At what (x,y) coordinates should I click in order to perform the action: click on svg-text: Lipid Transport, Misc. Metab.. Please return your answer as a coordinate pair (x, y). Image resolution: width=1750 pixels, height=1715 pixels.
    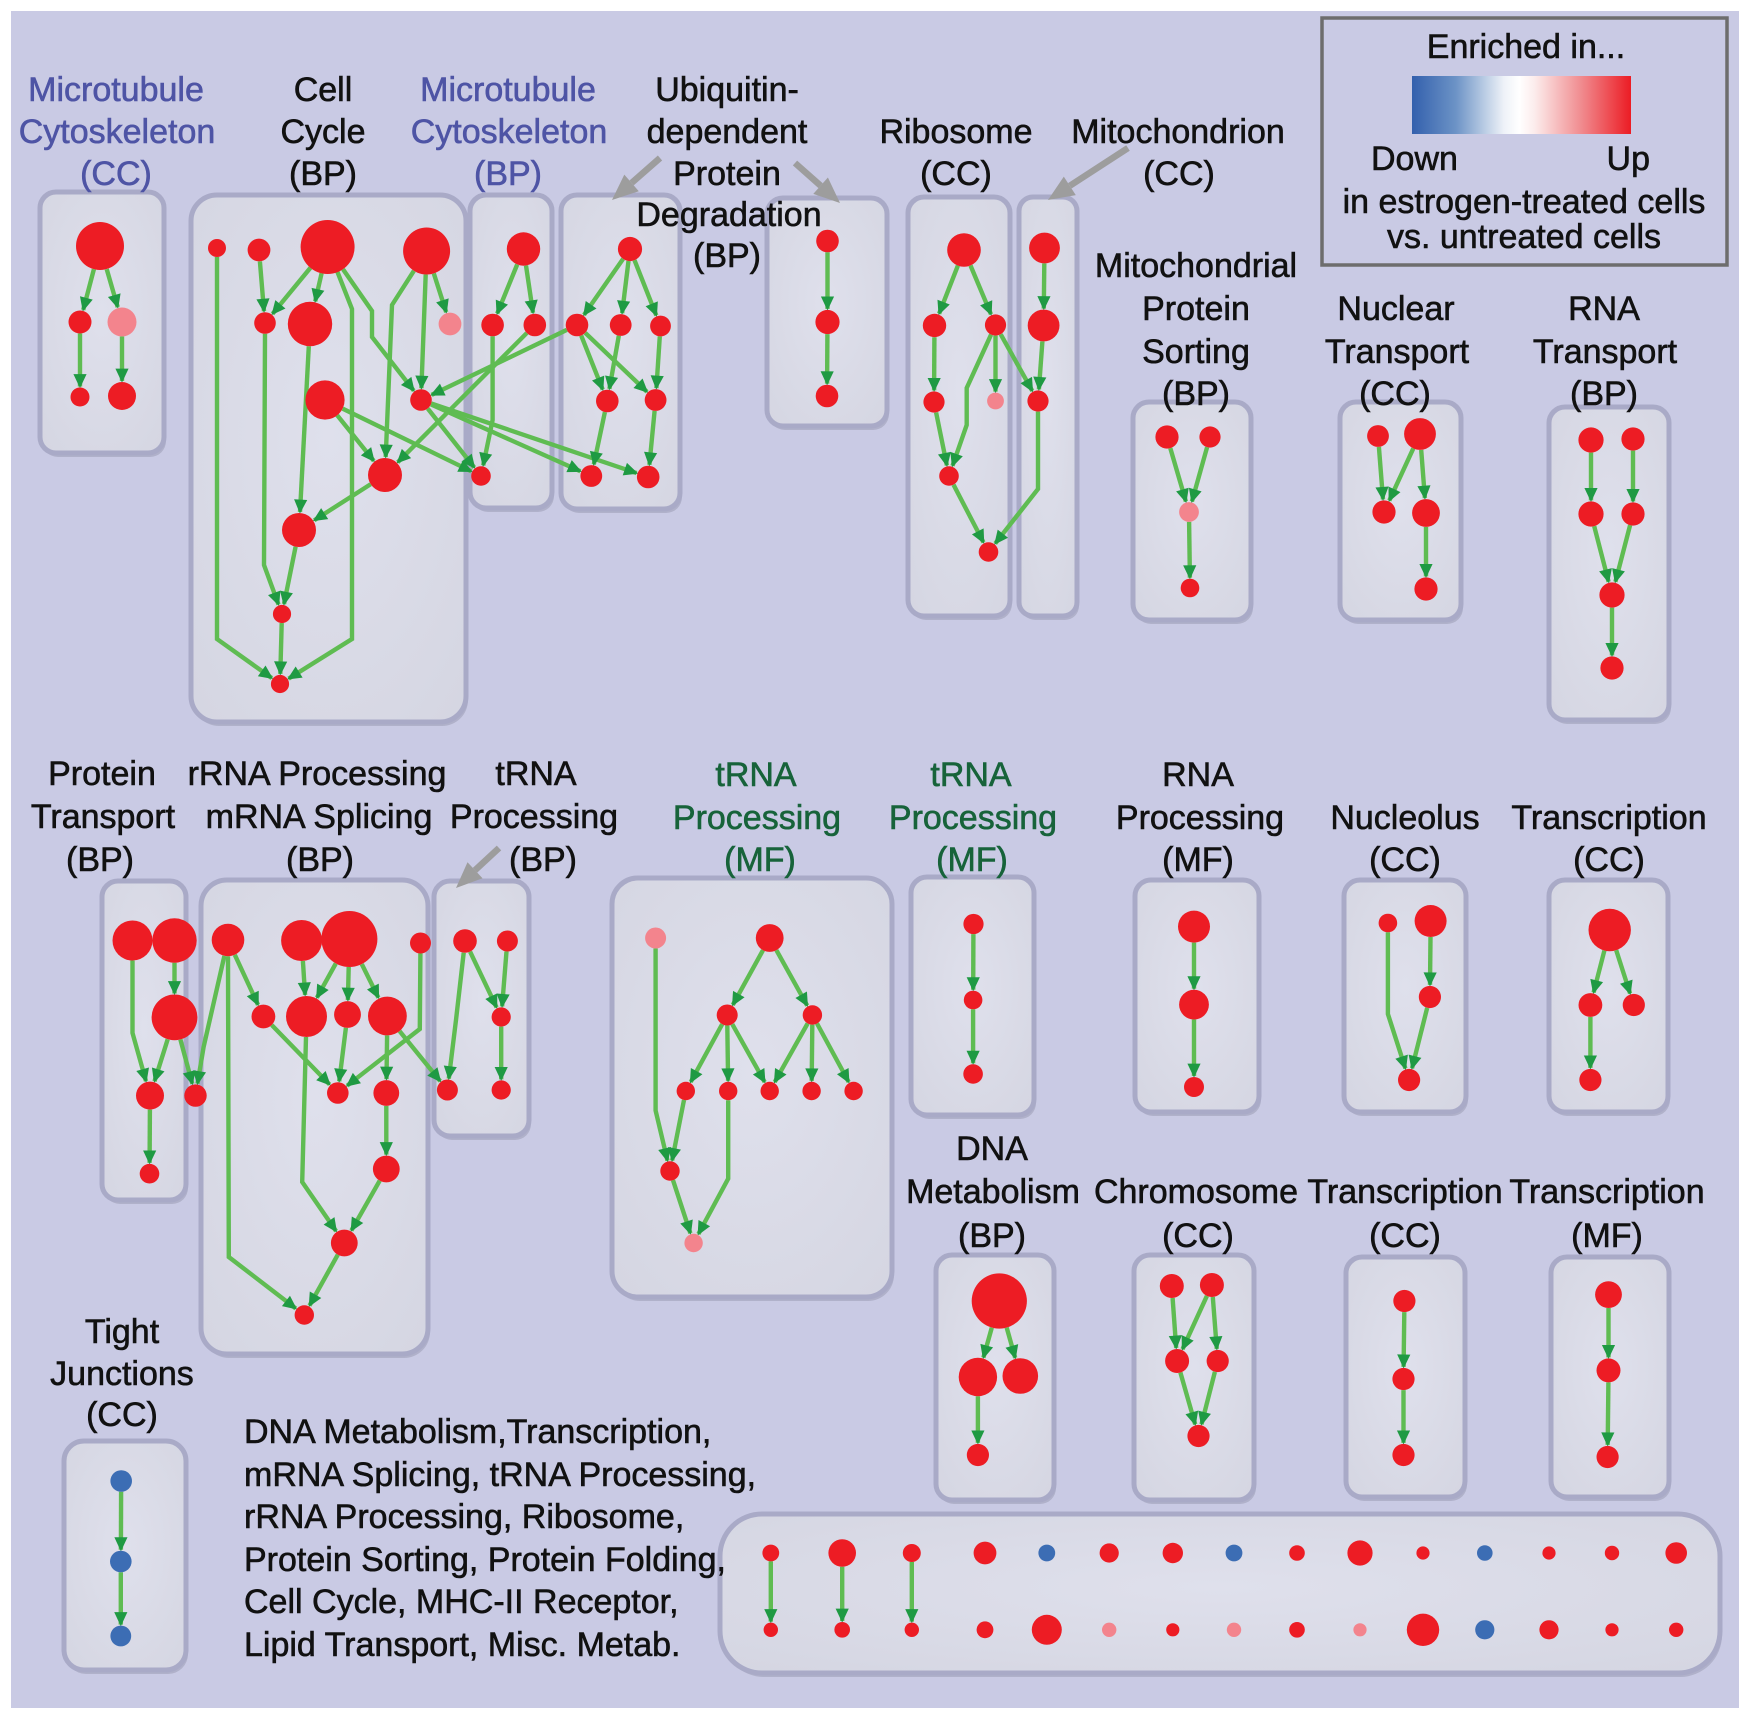
    Looking at the image, I should click on (462, 1645).